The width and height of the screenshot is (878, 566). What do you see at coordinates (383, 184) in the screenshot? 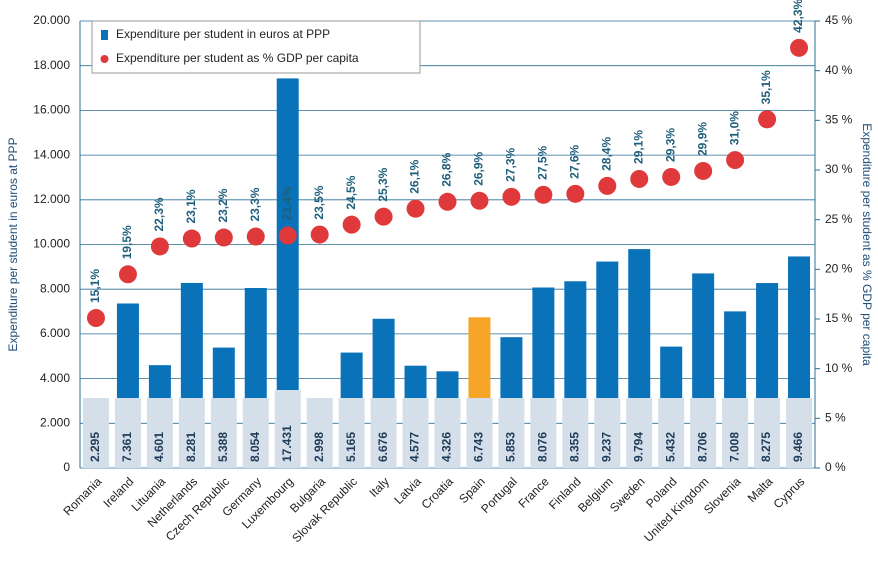
I see `point-value-label: 25,3%` at bounding box center [383, 184].